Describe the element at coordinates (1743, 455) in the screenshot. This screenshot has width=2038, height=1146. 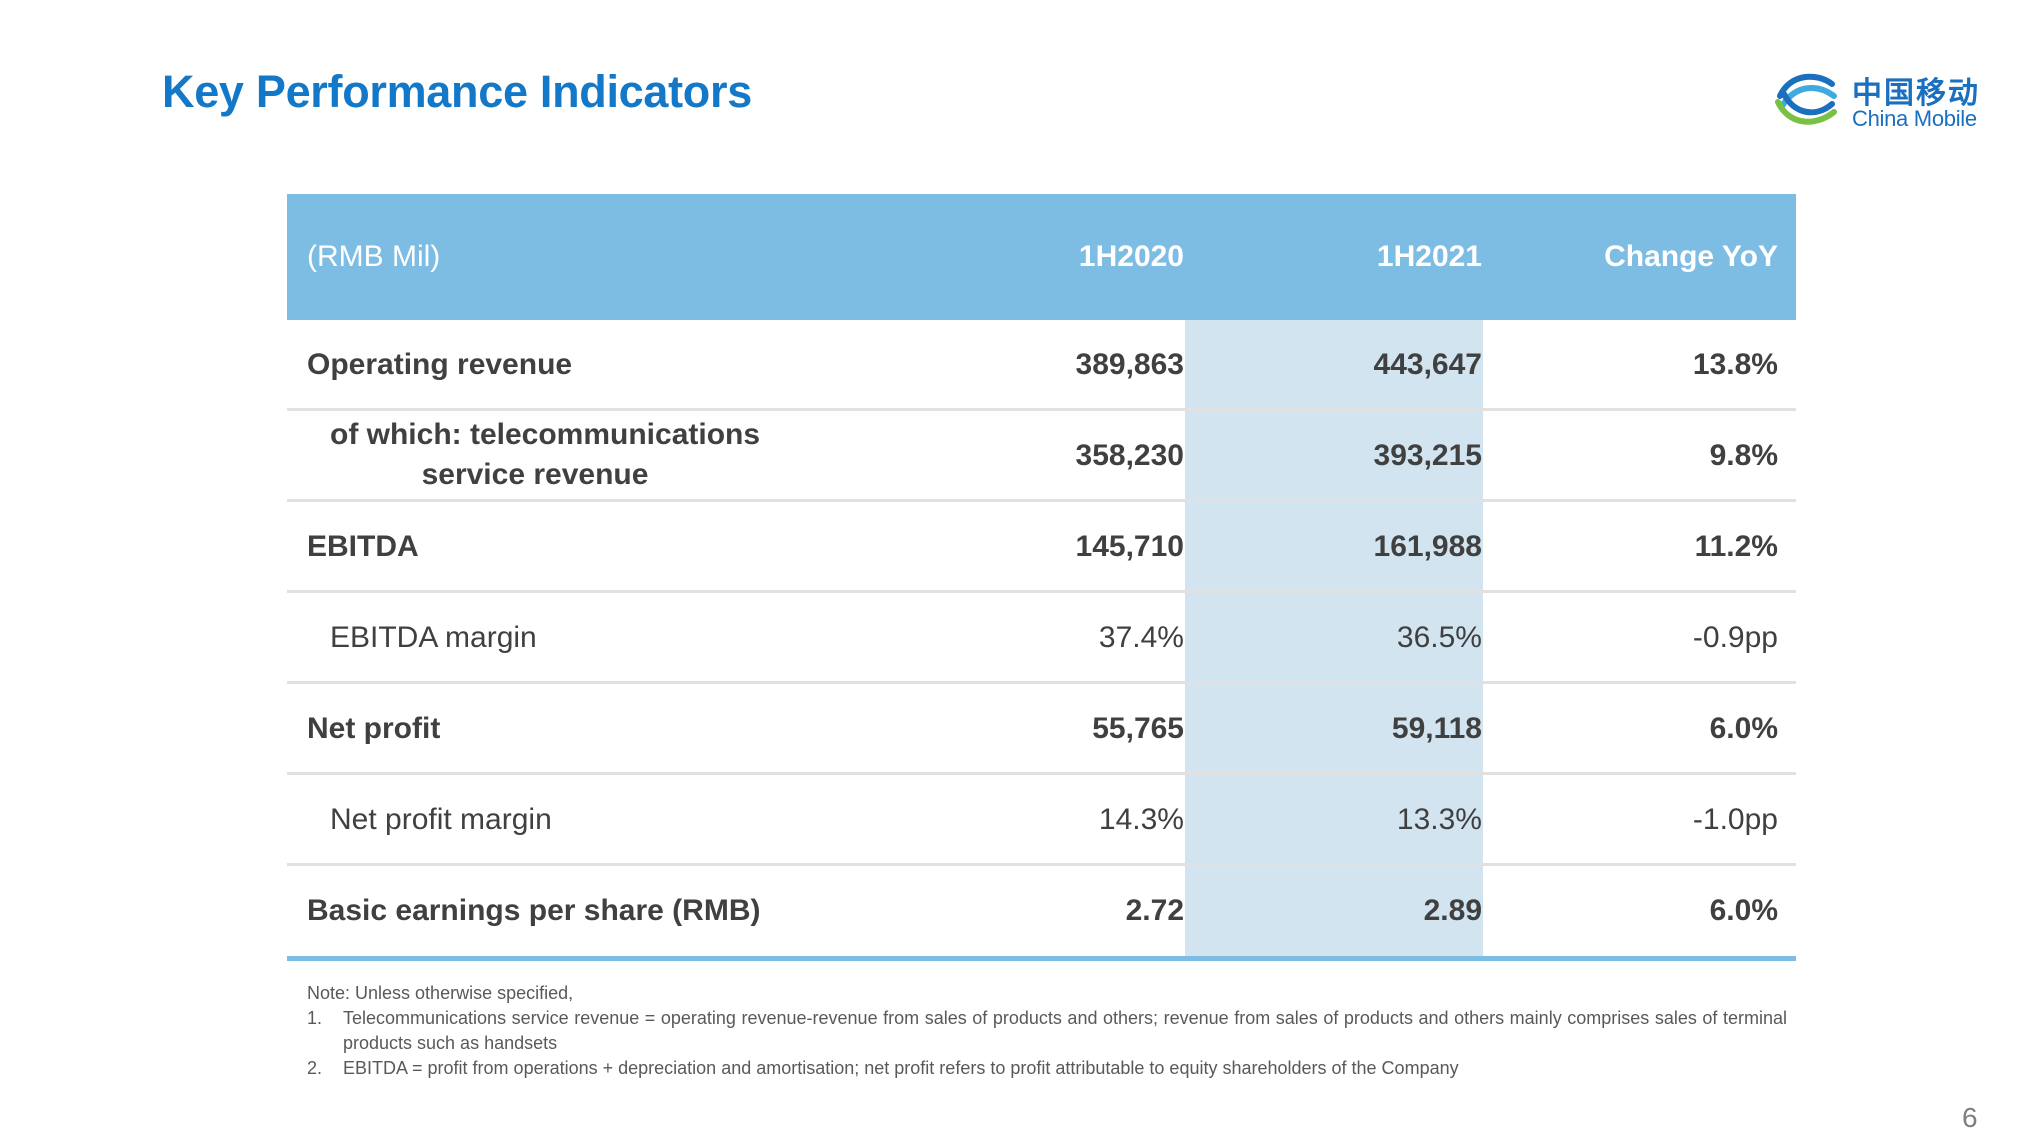
I see `value-change: 9.8%` at that location.